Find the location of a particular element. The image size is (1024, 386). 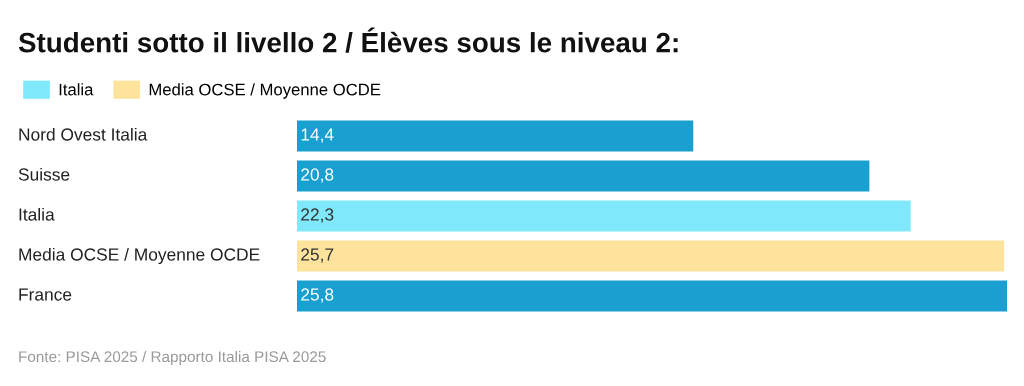

chart-title: Studenti sotto il livello 2 / Élèves sous le niveau 2: is located at coordinates (348, 40).